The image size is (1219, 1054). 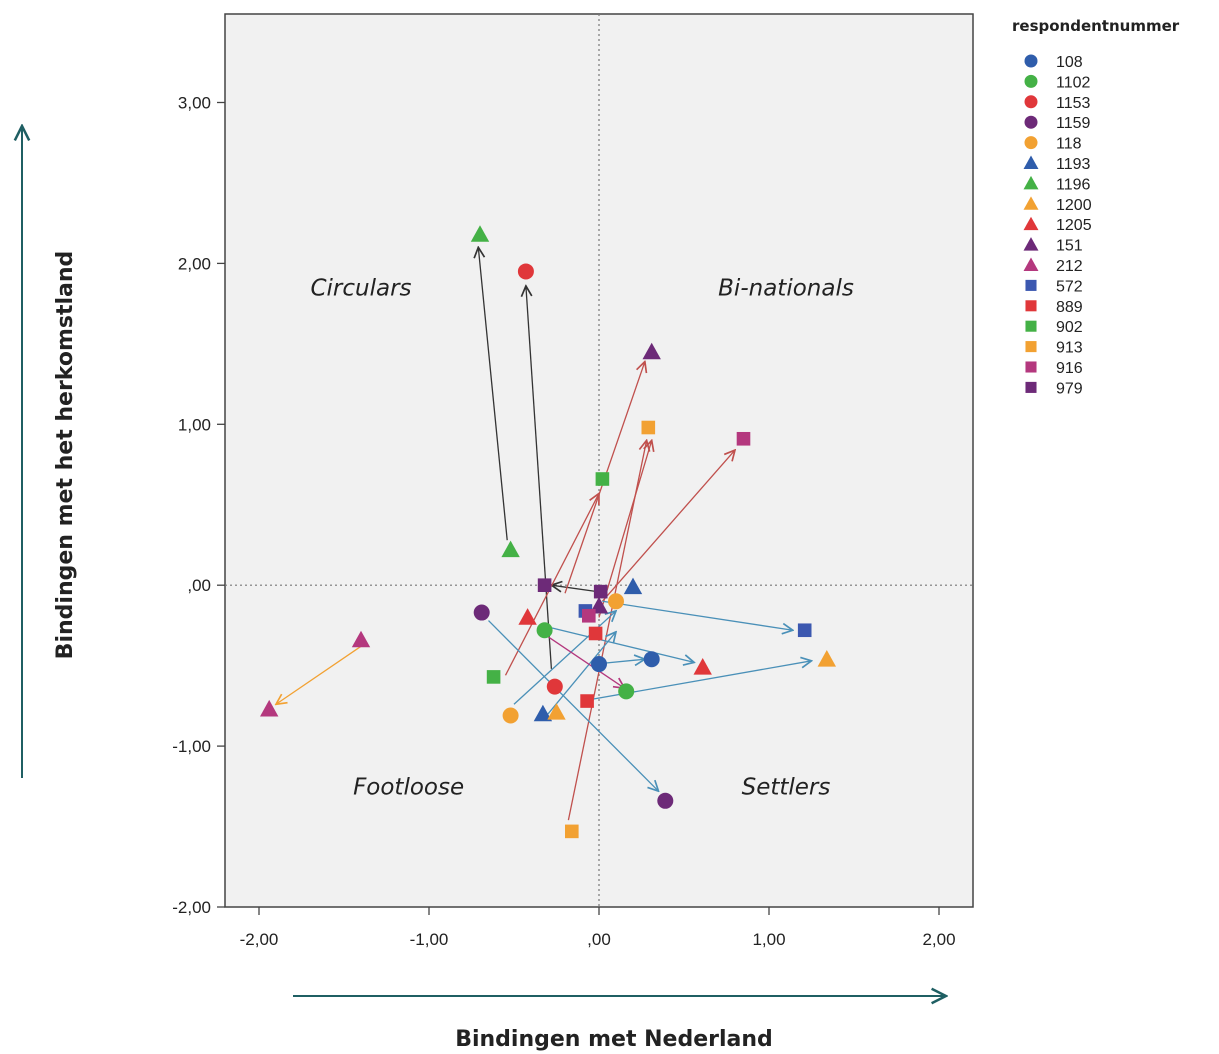 I want to click on y-tick-label: 2,00, so click(x=194, y=263).